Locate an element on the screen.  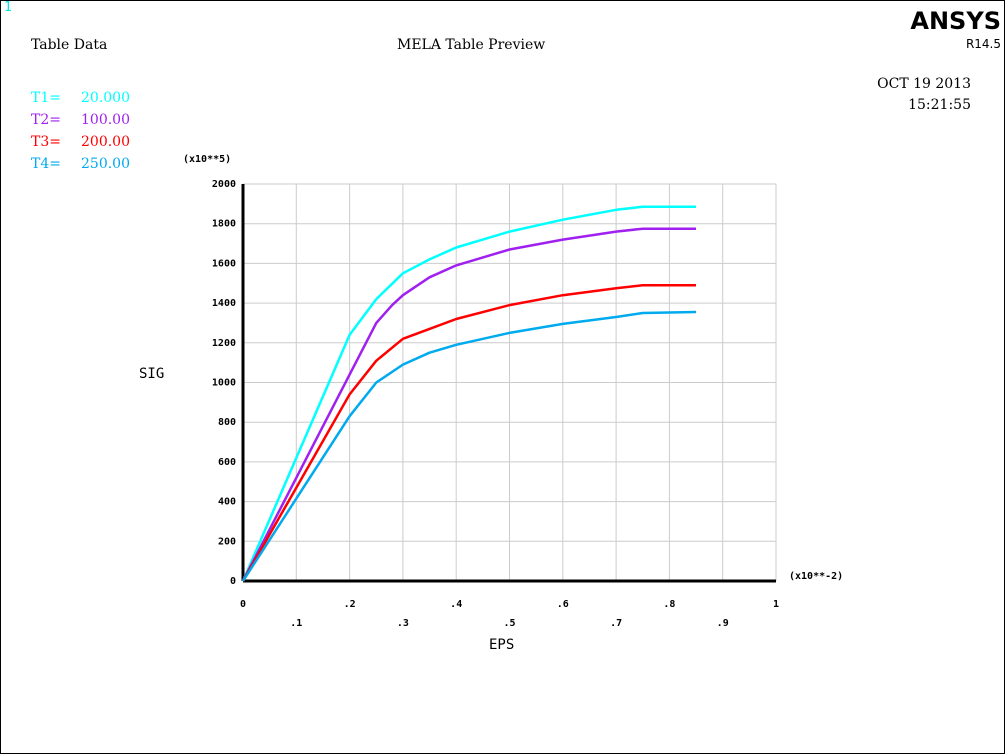
legend-label: T4= is located at coordinates (46, 164).